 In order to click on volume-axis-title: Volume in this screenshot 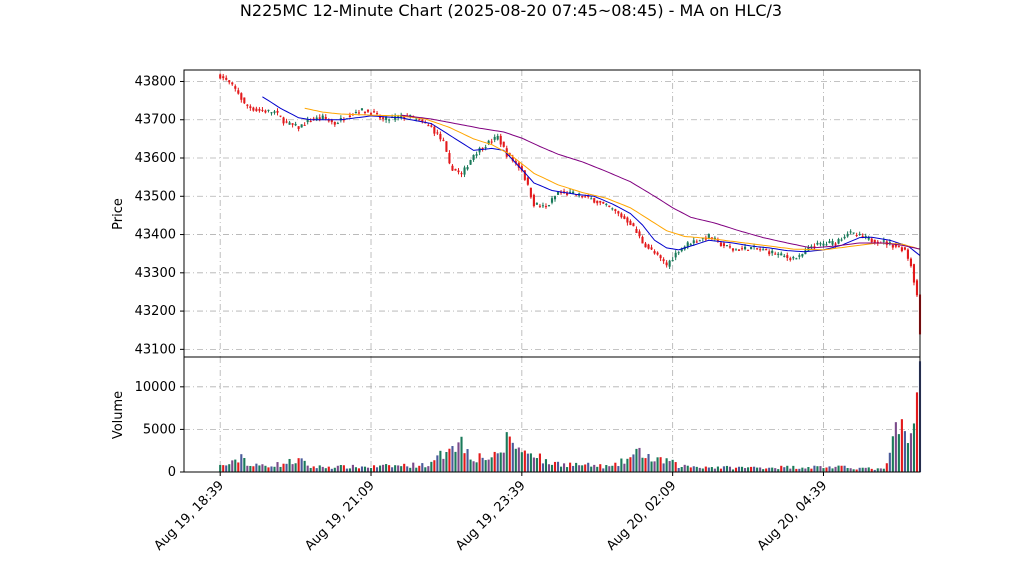, I will do `click(118, 415)`.